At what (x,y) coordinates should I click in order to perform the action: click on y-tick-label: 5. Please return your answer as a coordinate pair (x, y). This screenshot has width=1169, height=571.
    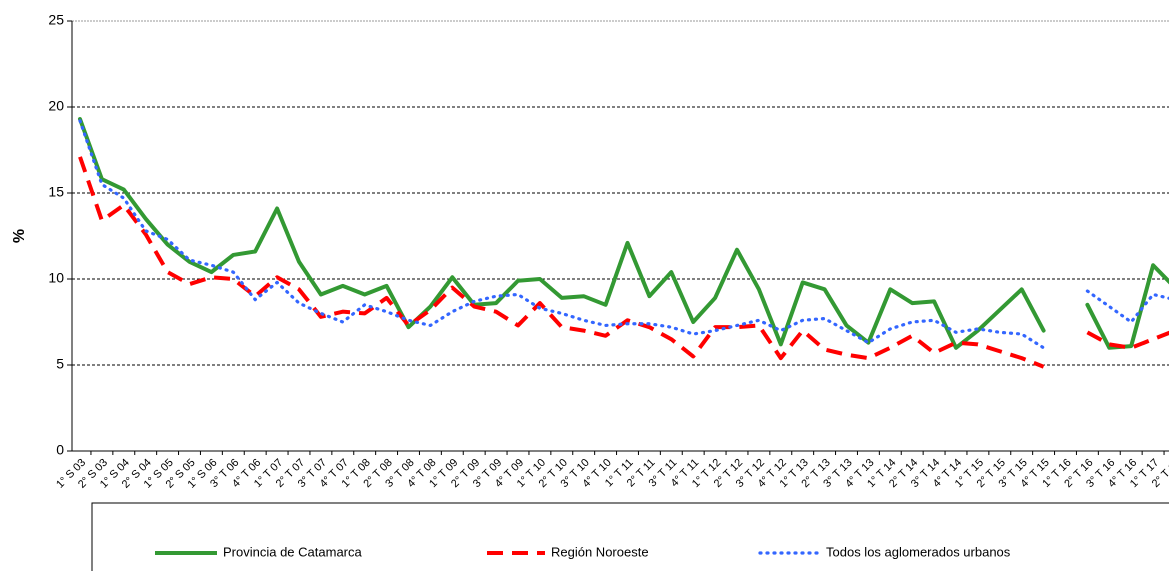
    Looking at the image, I should click on (60, 364).